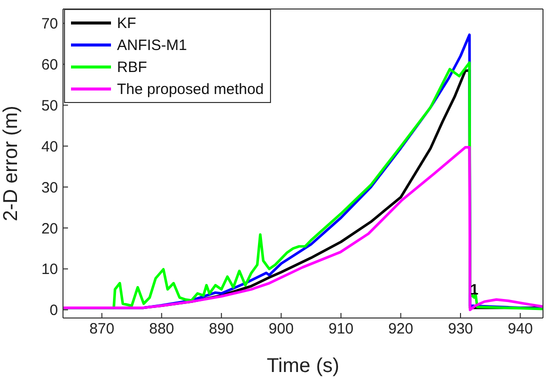 This screenshot has width=550, height=388. What do you see at coordinates (49, 65) in the screenshot?
I see `y-tick-label: 60` at bounding box center [49, 65].